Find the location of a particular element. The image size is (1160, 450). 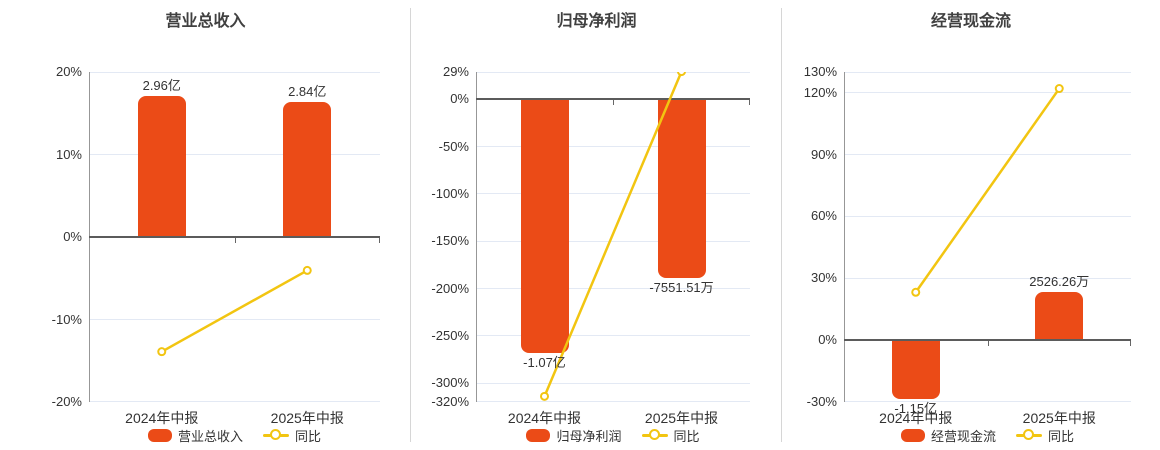

bar-value-label: -1.07亿 is located at coordinates (544, 362).